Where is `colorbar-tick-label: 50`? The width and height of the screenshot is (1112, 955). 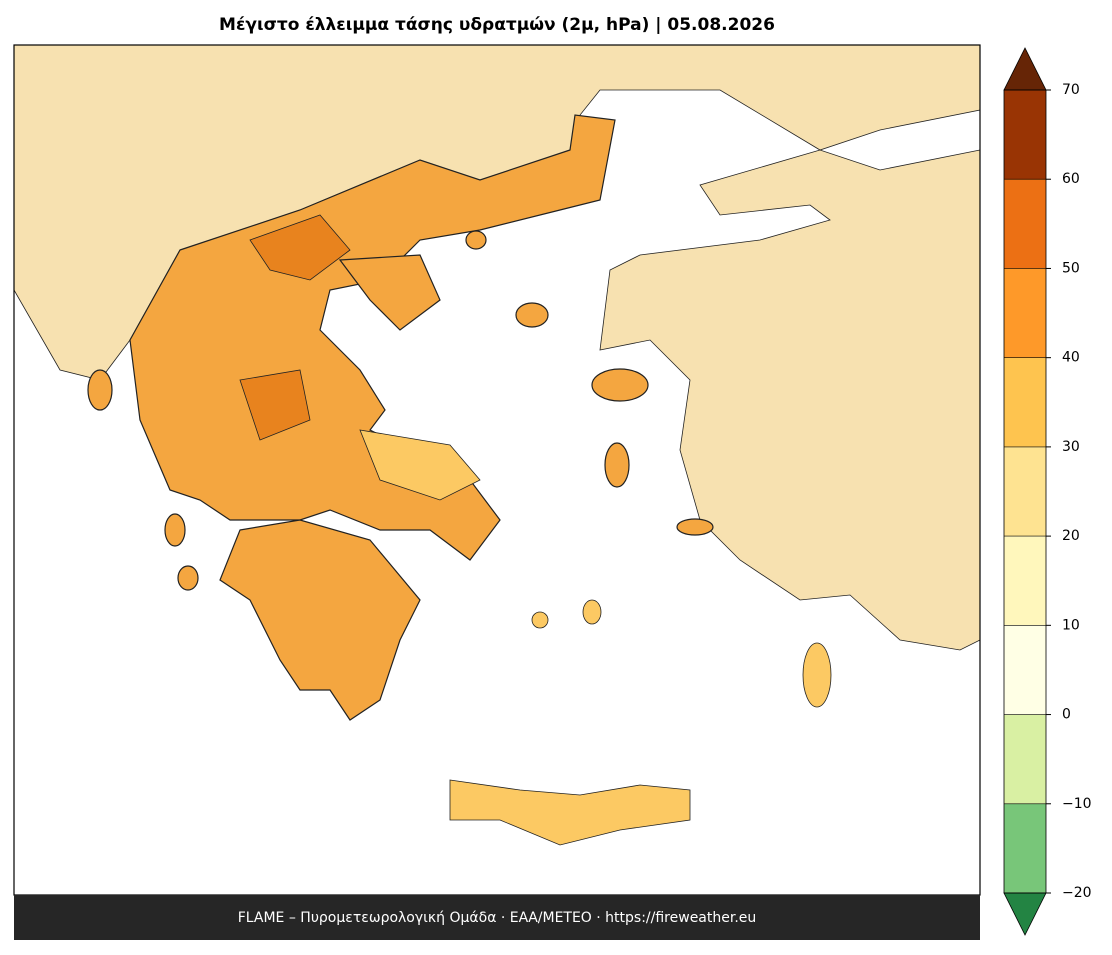 colorbar-tick-label: 50 is located at coordinates (1071, 268).